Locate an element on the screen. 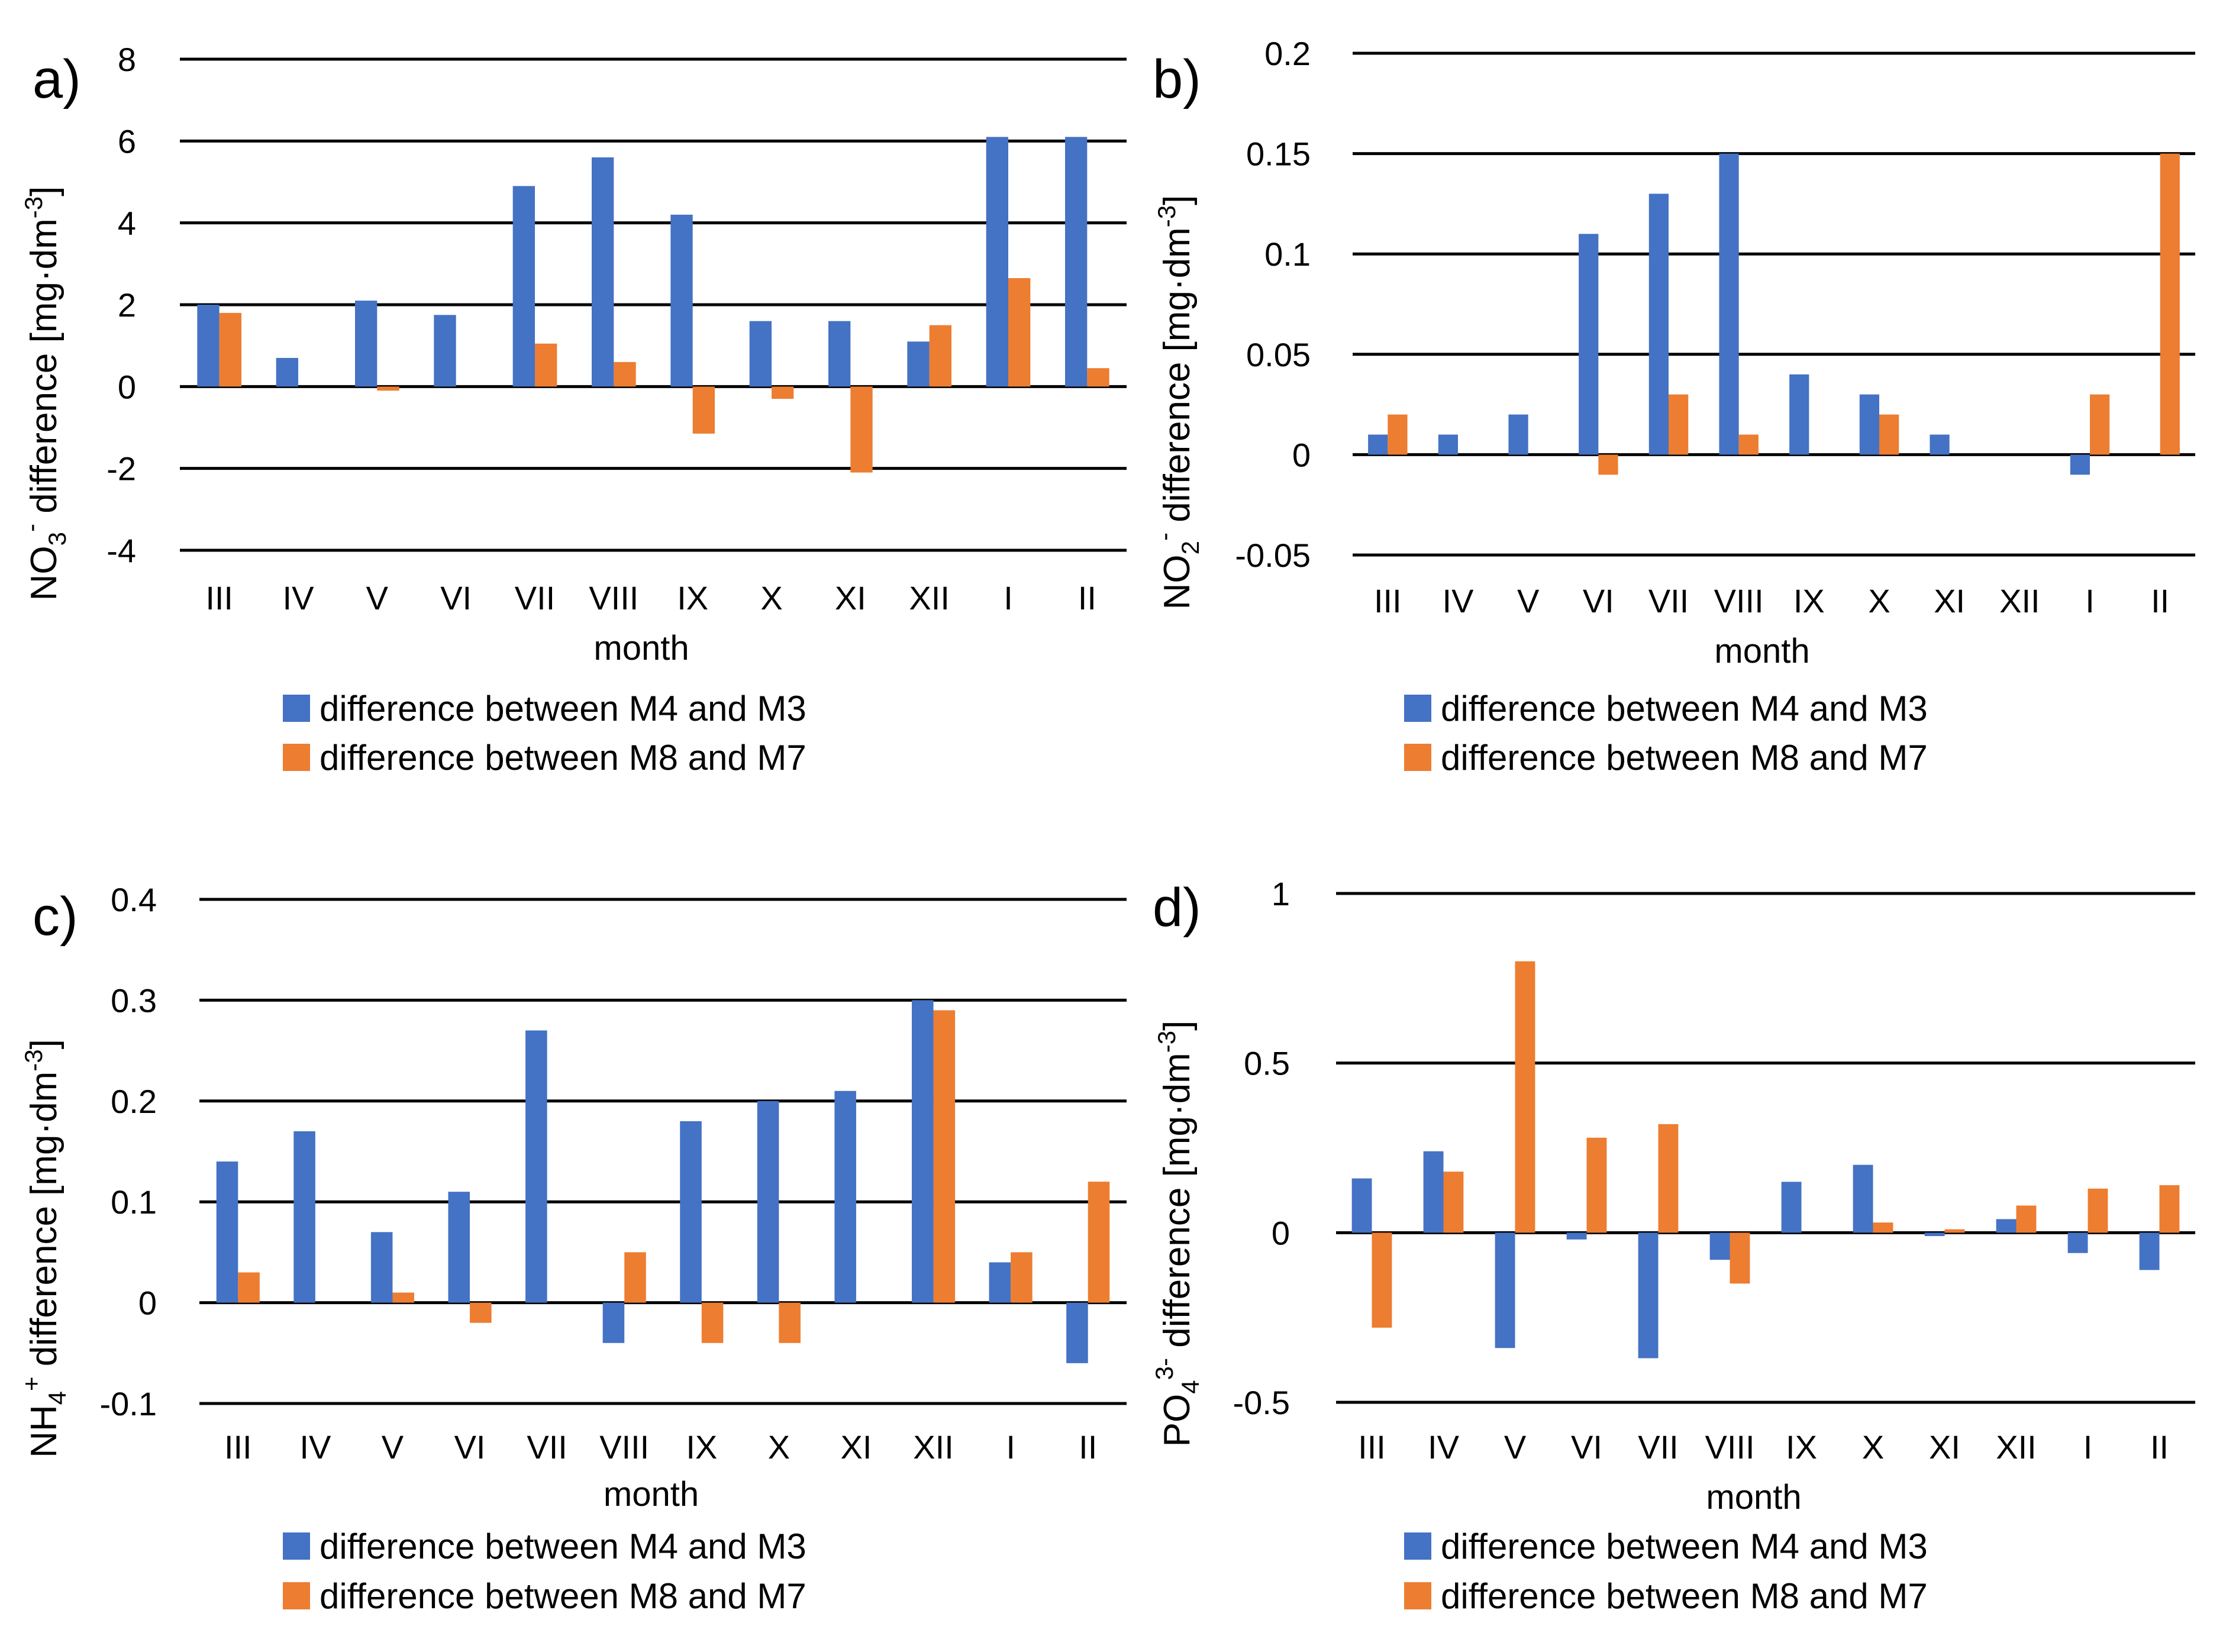 The image size is (2239, 1652). y-axis-title-part: + is located at coordinates (31, 1383).